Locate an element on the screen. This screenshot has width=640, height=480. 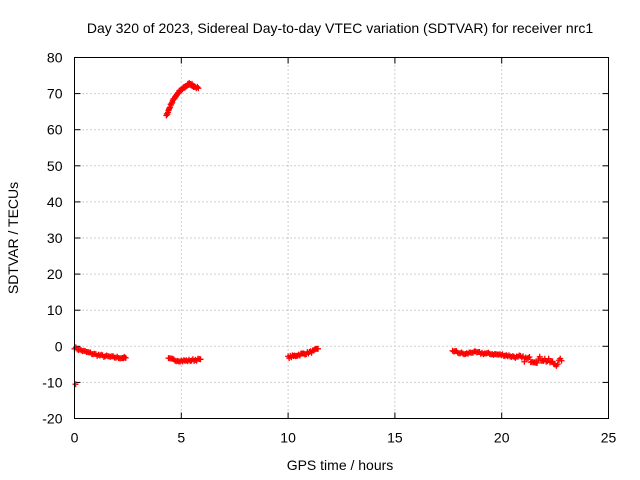
x-tick-label: 10 is located at coordinates (288, 438).